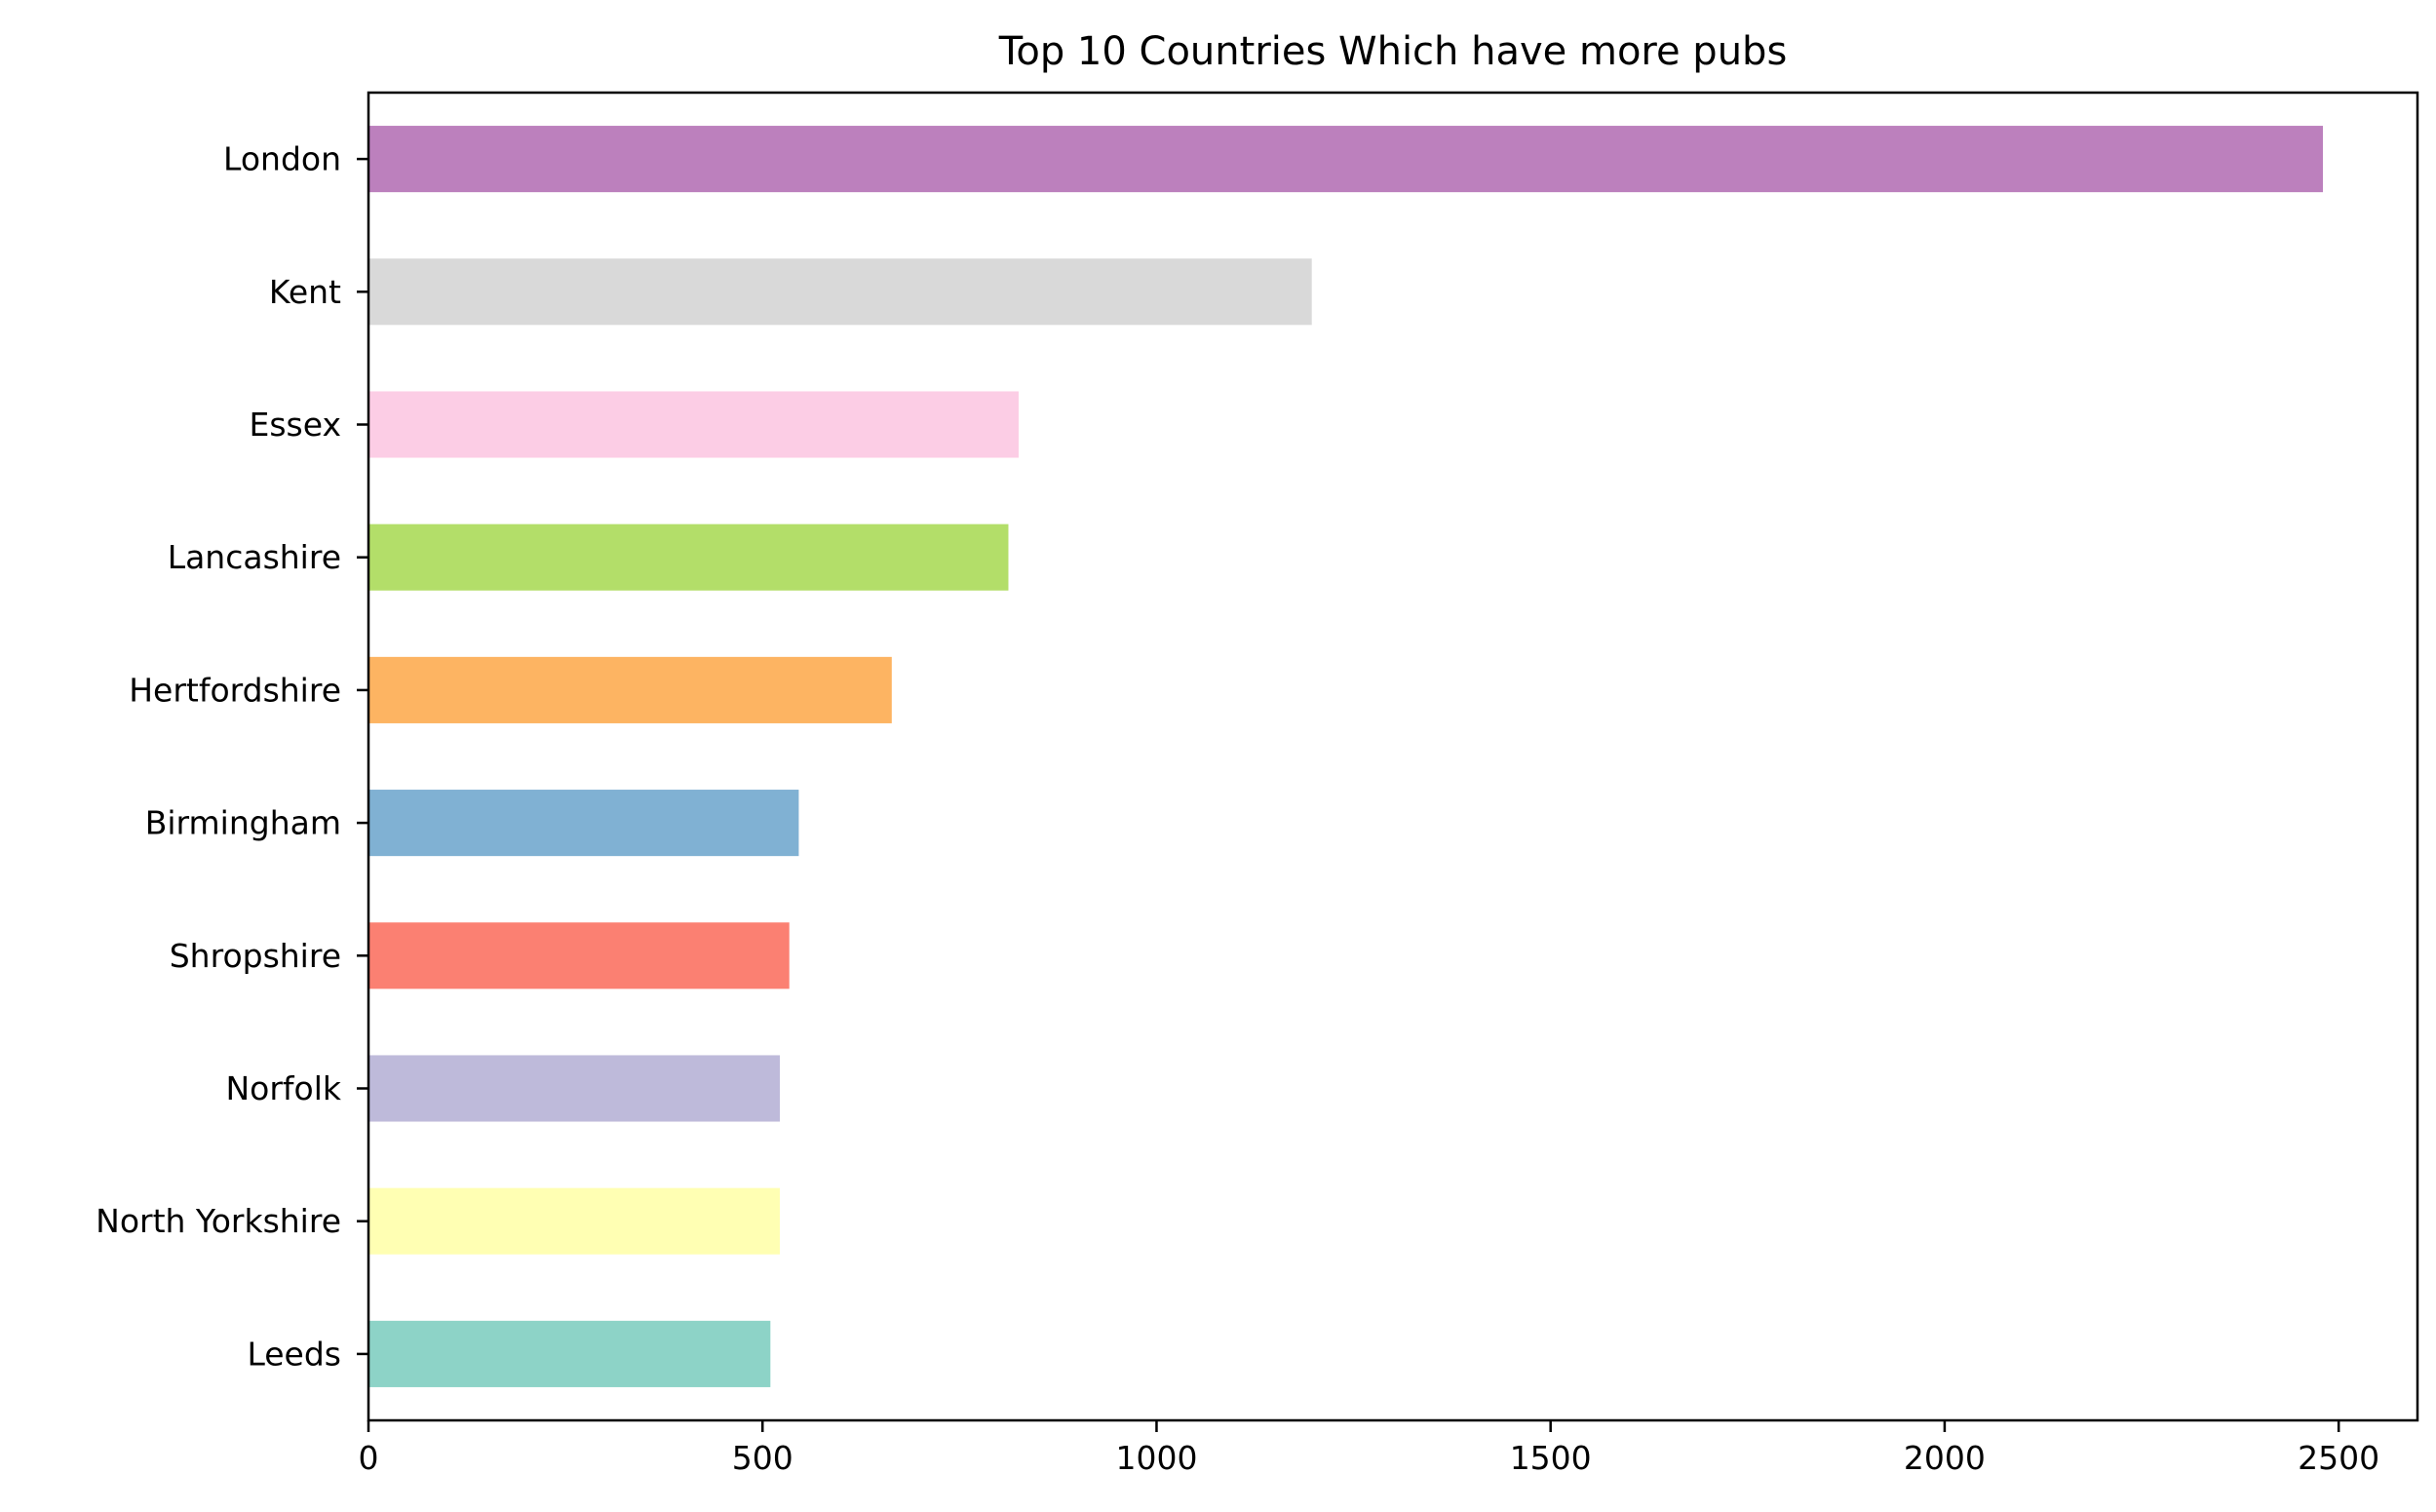 The height and width of the screenshot is (1512, 2436). Describe the element at coordinates (1156, 1458) in the screenshot. I see `x-tick-label: 1000` at that location.